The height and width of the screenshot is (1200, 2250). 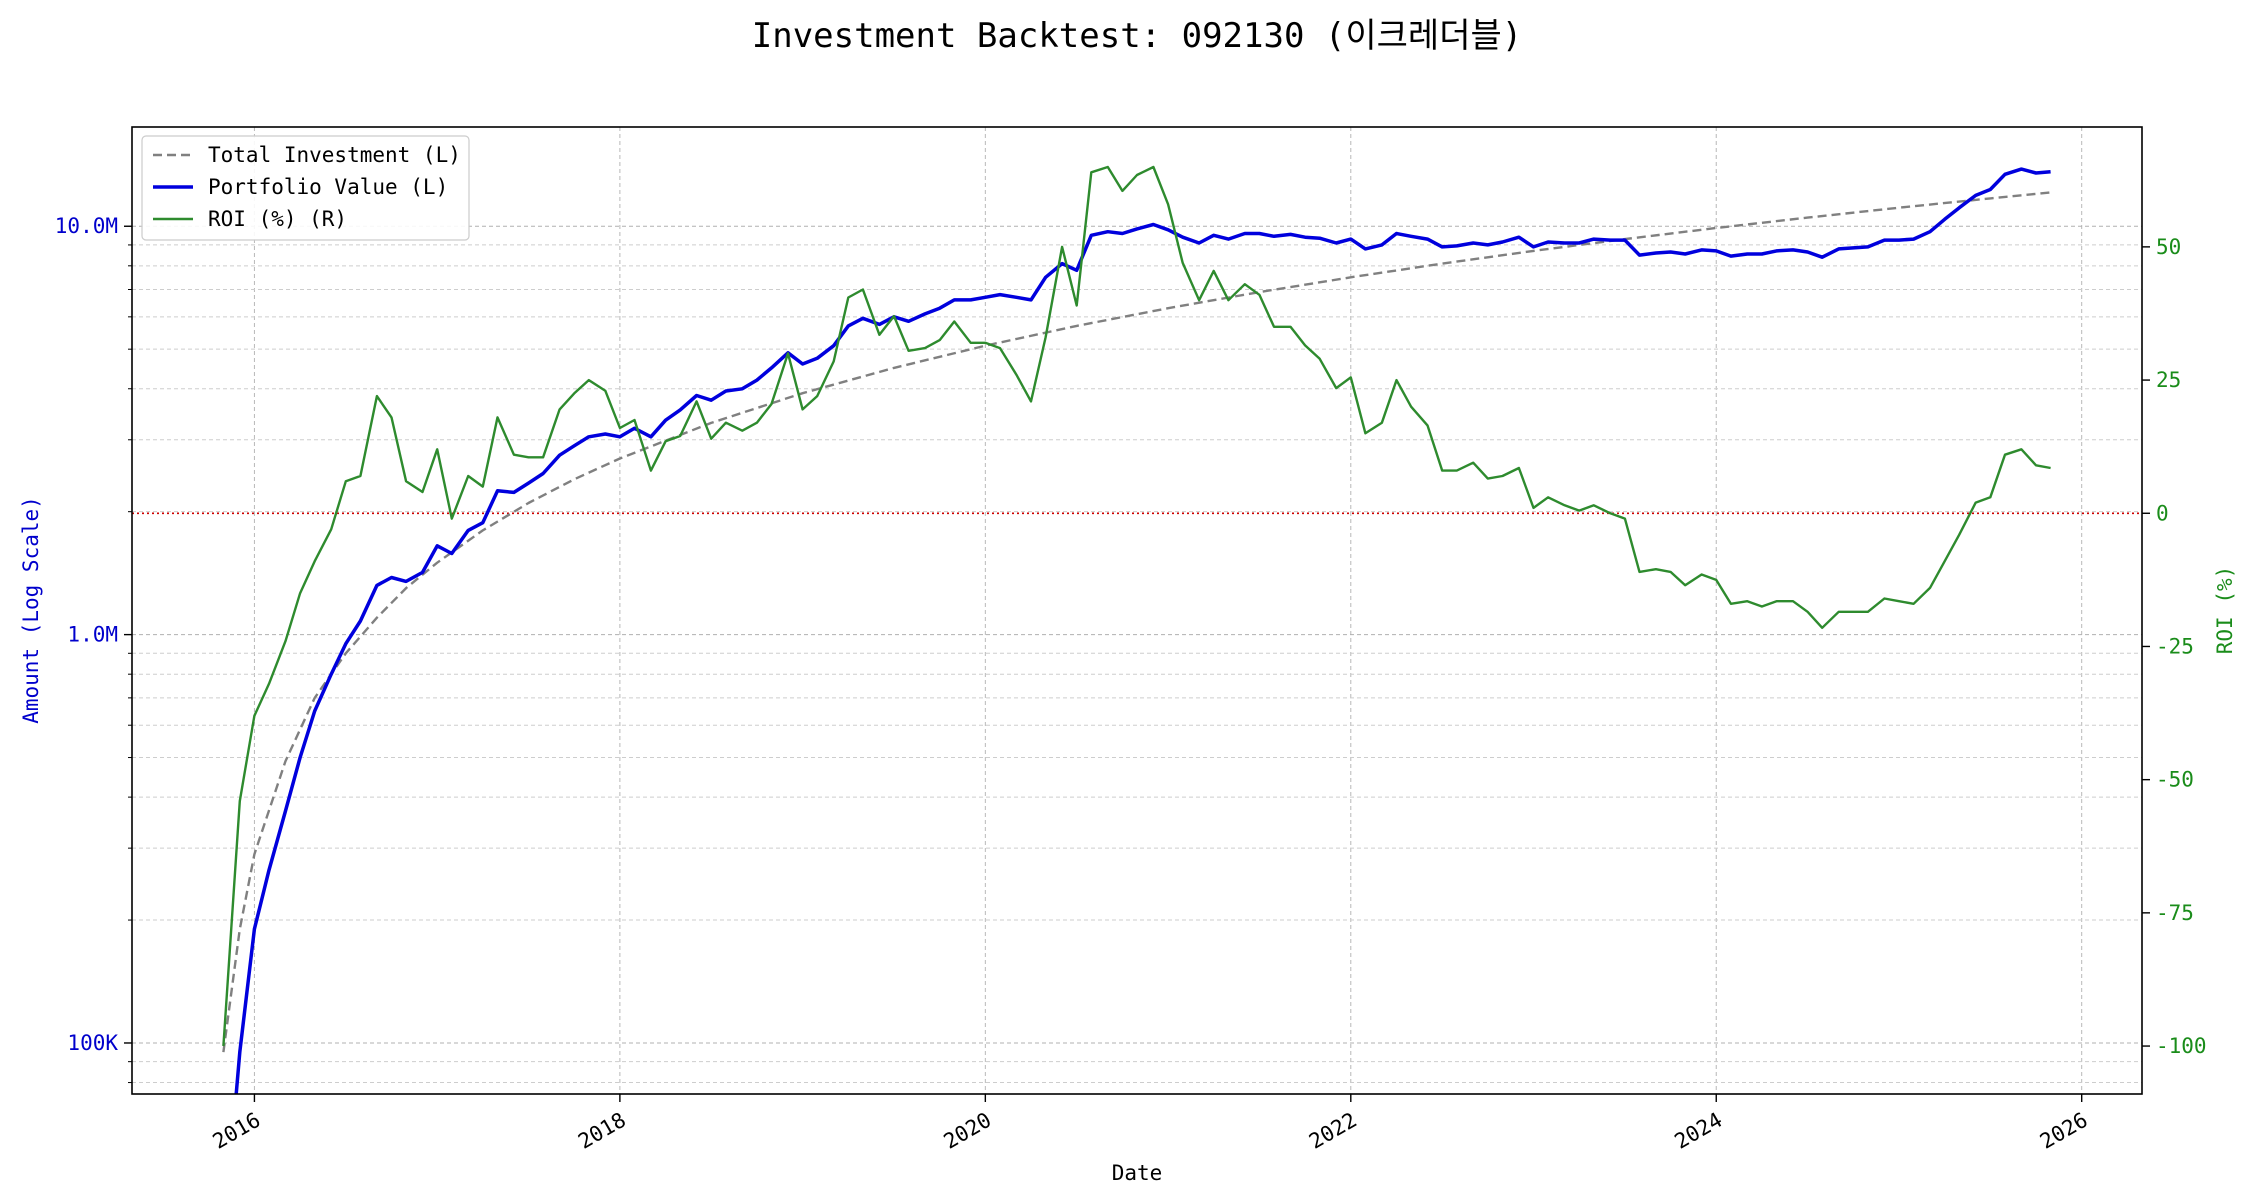 I want to click on left-axis-label: Amount (Log Scale), so click(x=31, y=610).